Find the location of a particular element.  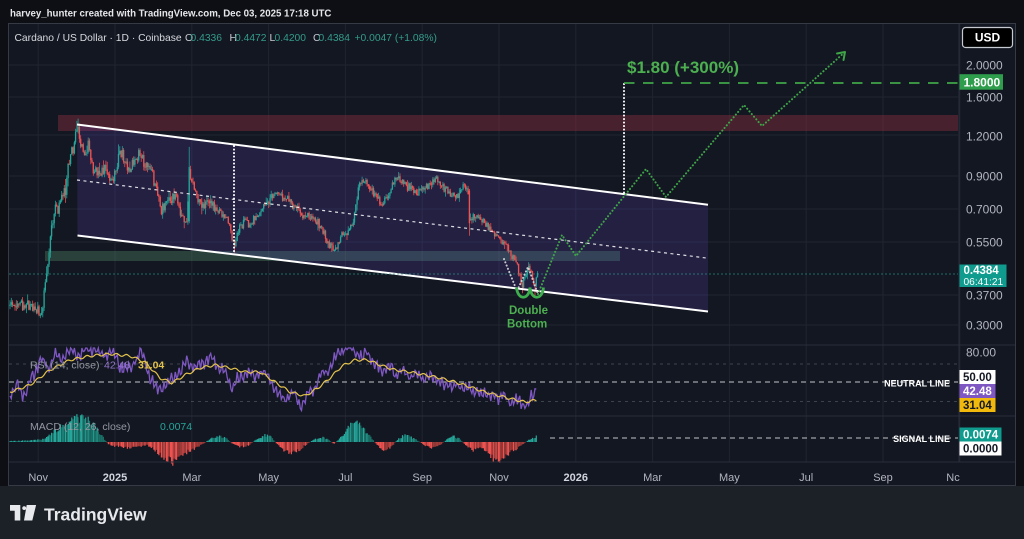

svg-text: $1.80 (+300%) is located at coordinates (683, 67).